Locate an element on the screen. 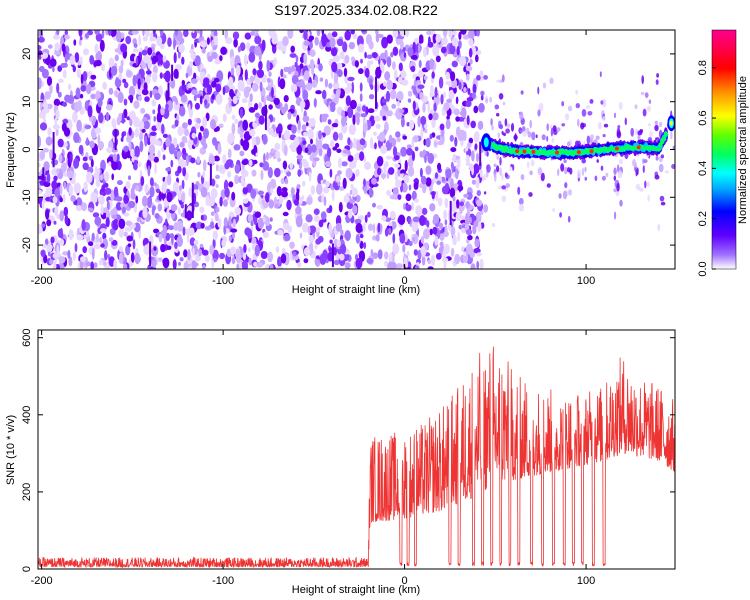 The image size is (750, 600). noise-streak is located at coordinates (210, 174).